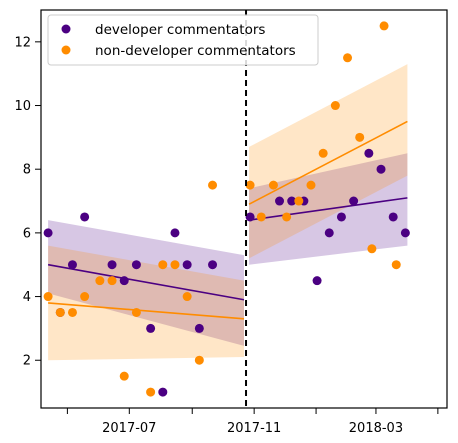 Image resolution: width=458 pixels, height=443 pixels. What do you see at coordinates (129, 428) in the screenshot?
I see `x-tick-label-0: 2017-07` at bounding box center [129, 428].